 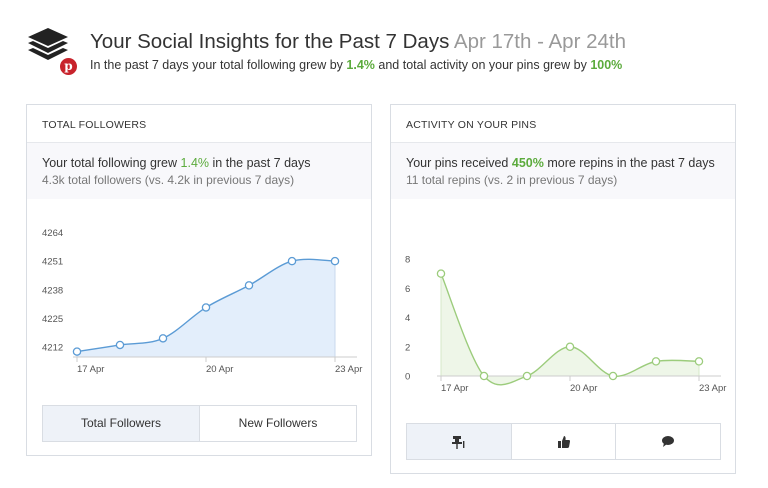 What do you see at coordinates (202, 301) in the screenshot?
I see `followers-chart: 4212 4225 4238 4251 4264 17 Apr 20 Apr 23 Apr` at bounding box center [202, 301].